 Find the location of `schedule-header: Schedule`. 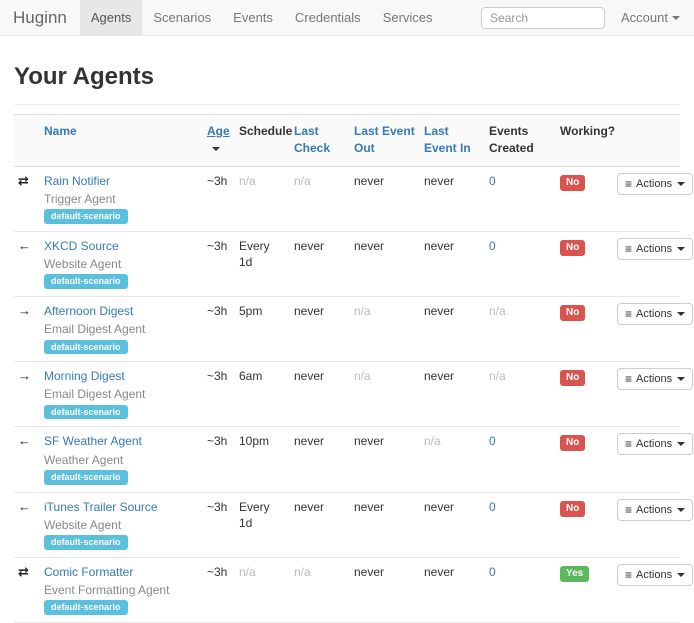

schedule-header: Schedule is located at coordinates (263, 140).